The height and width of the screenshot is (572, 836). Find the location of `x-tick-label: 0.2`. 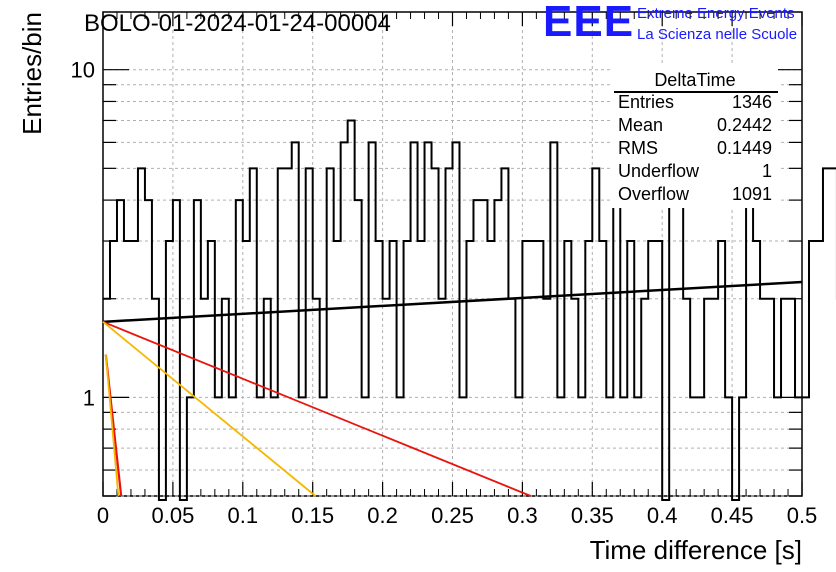

x-tick-label: 0.2 is located at coordinates (382, 515).